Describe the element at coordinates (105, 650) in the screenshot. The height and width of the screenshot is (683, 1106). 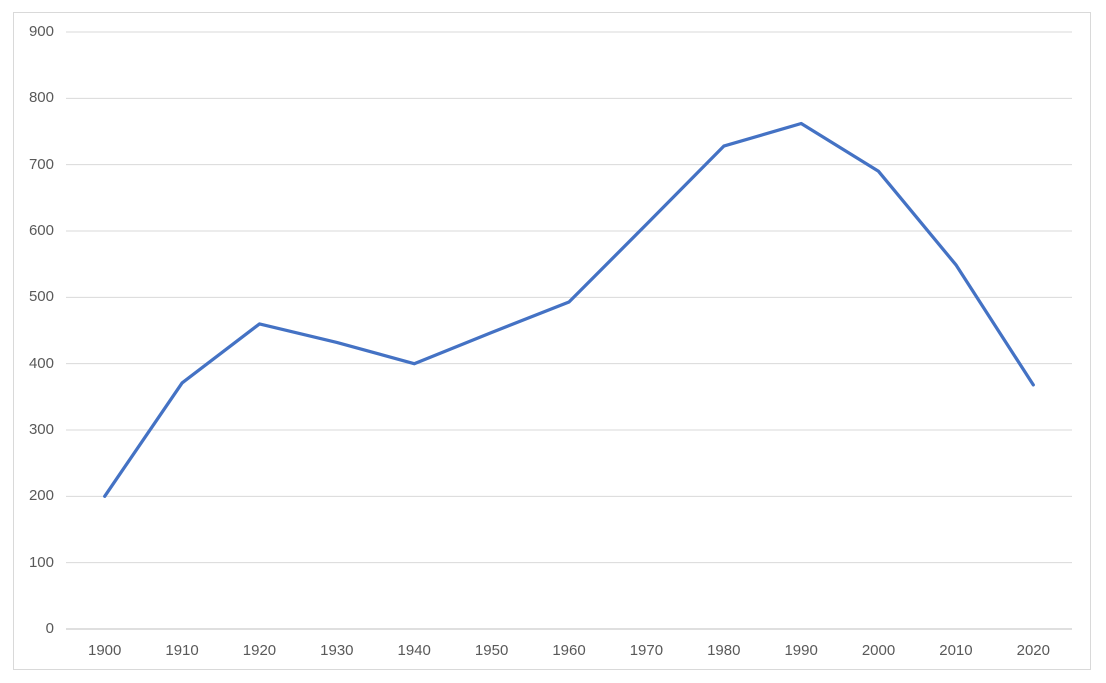
I see `x-axis-tick-label: 1900` at that location.